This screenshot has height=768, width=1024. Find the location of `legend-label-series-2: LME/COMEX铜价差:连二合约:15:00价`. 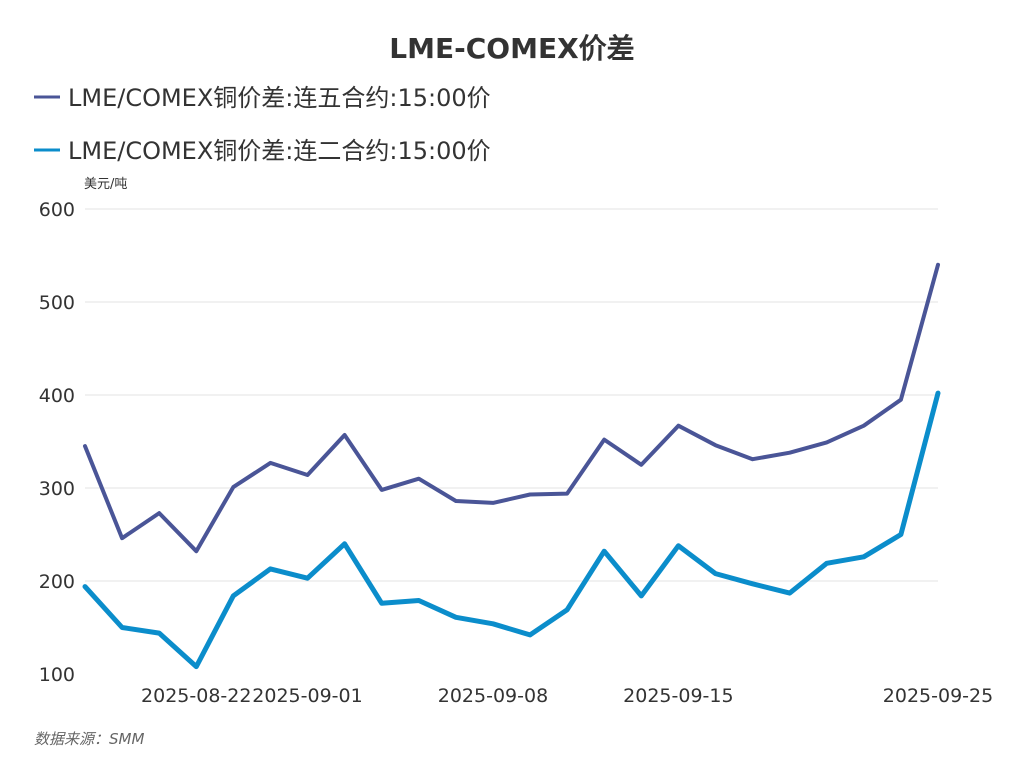

legend-label-series-2: LME/COMEX铜价差:连二合约:15:00价 is located at coordinates (279, 151).